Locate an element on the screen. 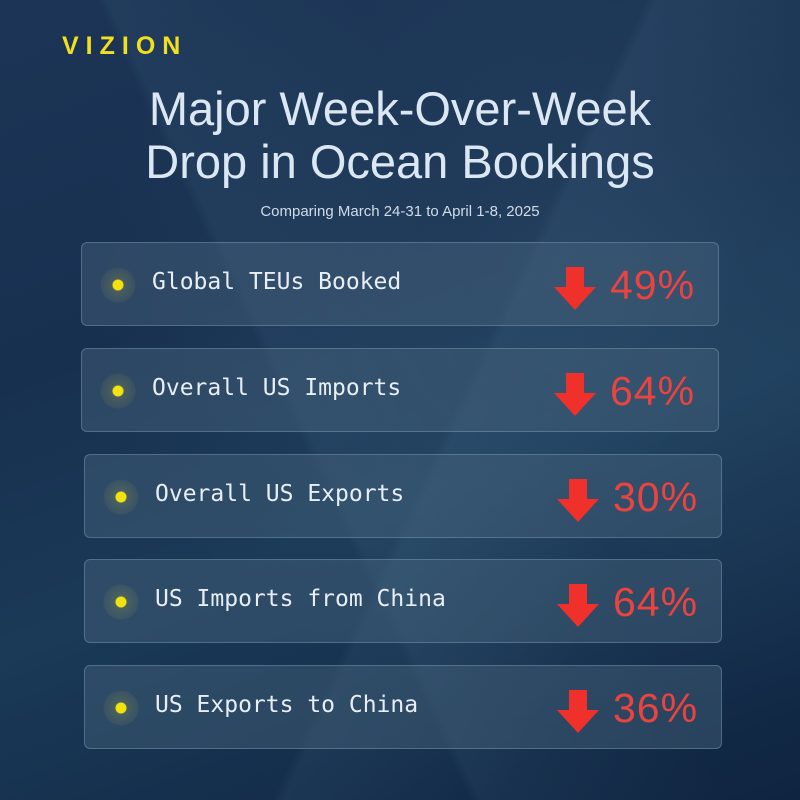  stat-card: Global TEUs Booked 49% is located at coordinates (400, 284).